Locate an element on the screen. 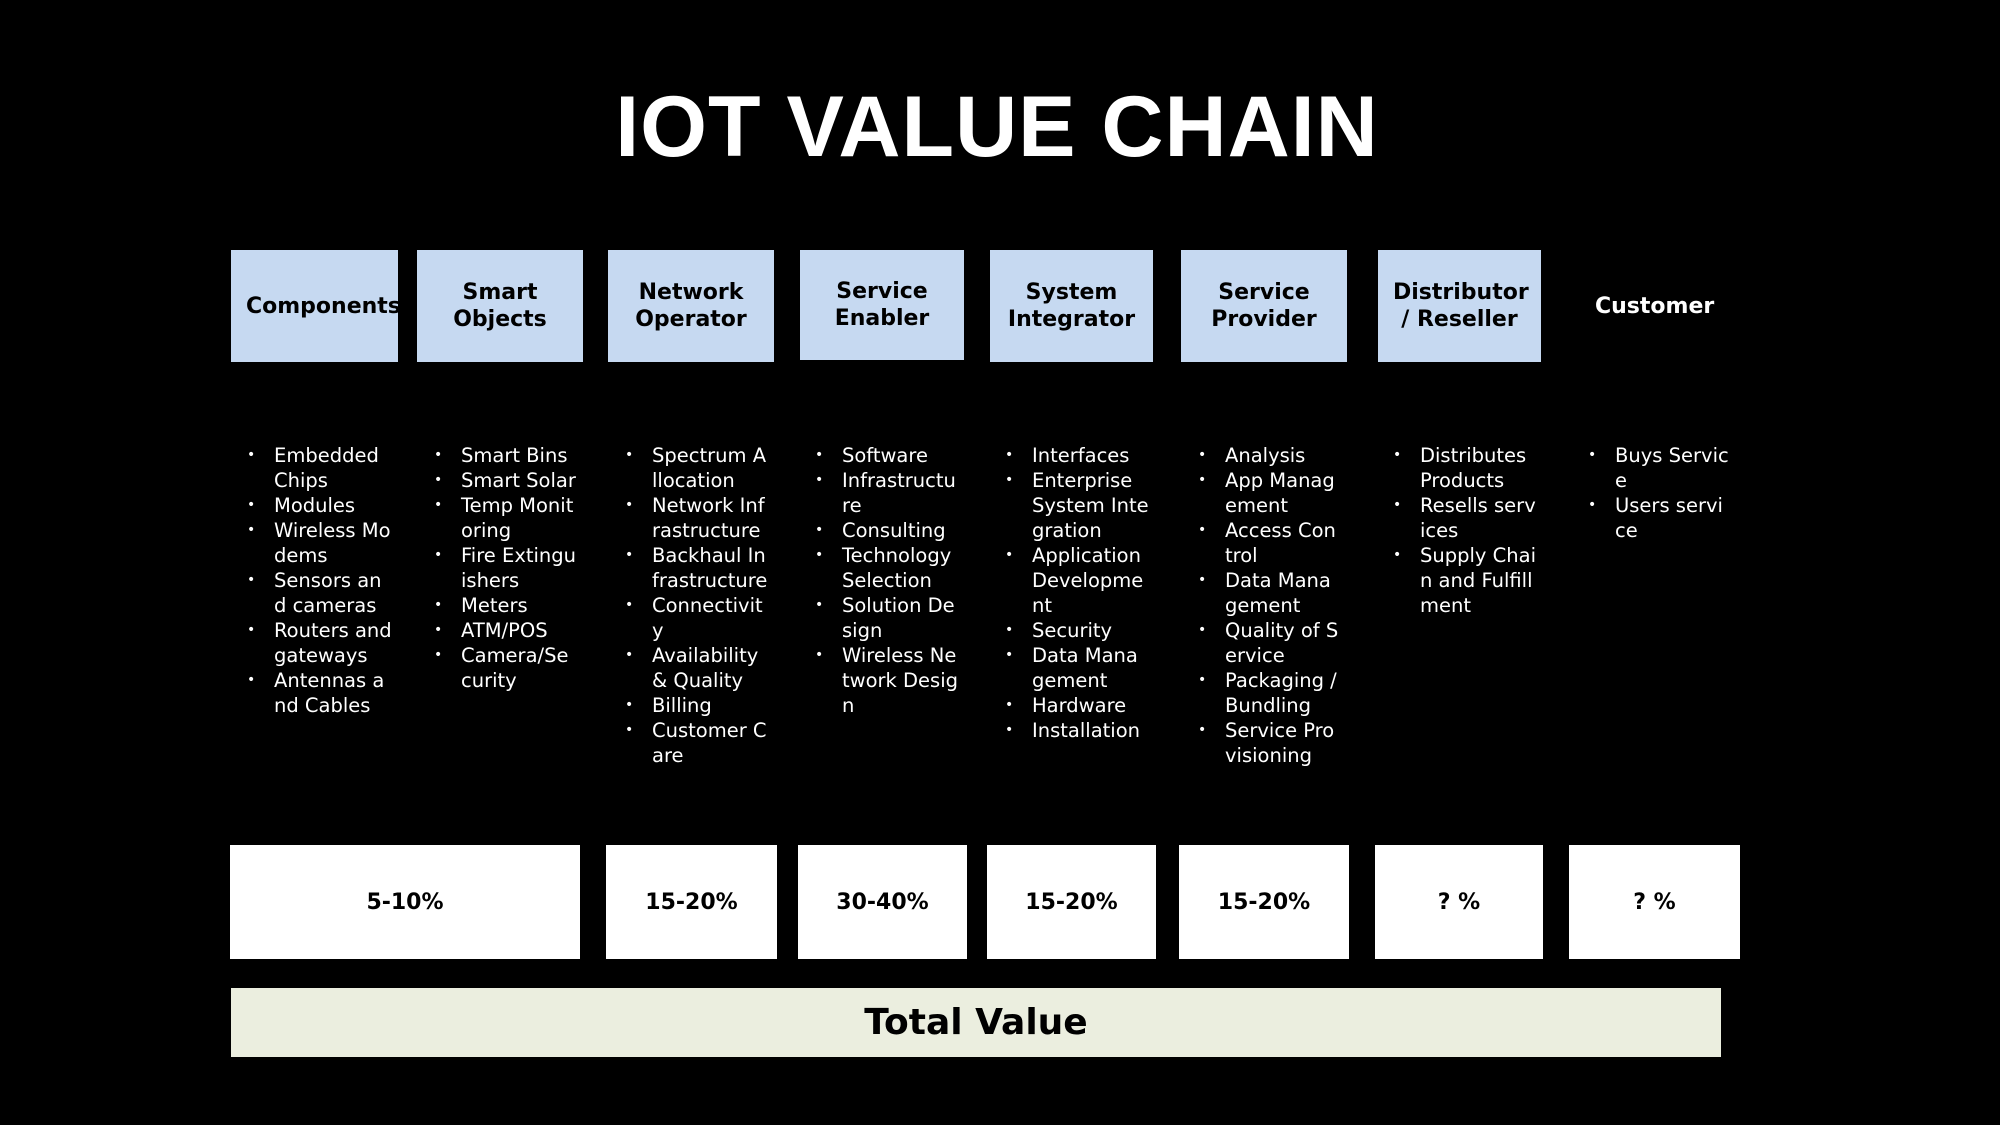  stage-label: Network Operator is located at coordinates (691, 306).